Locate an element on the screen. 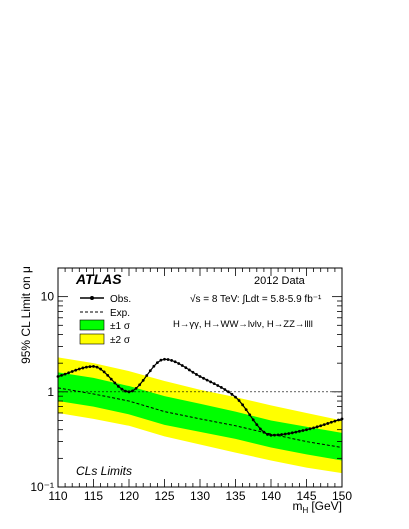 This screenshot has width=409, height=529. x-axis-label-main: m is located at coordinates (298, 506).